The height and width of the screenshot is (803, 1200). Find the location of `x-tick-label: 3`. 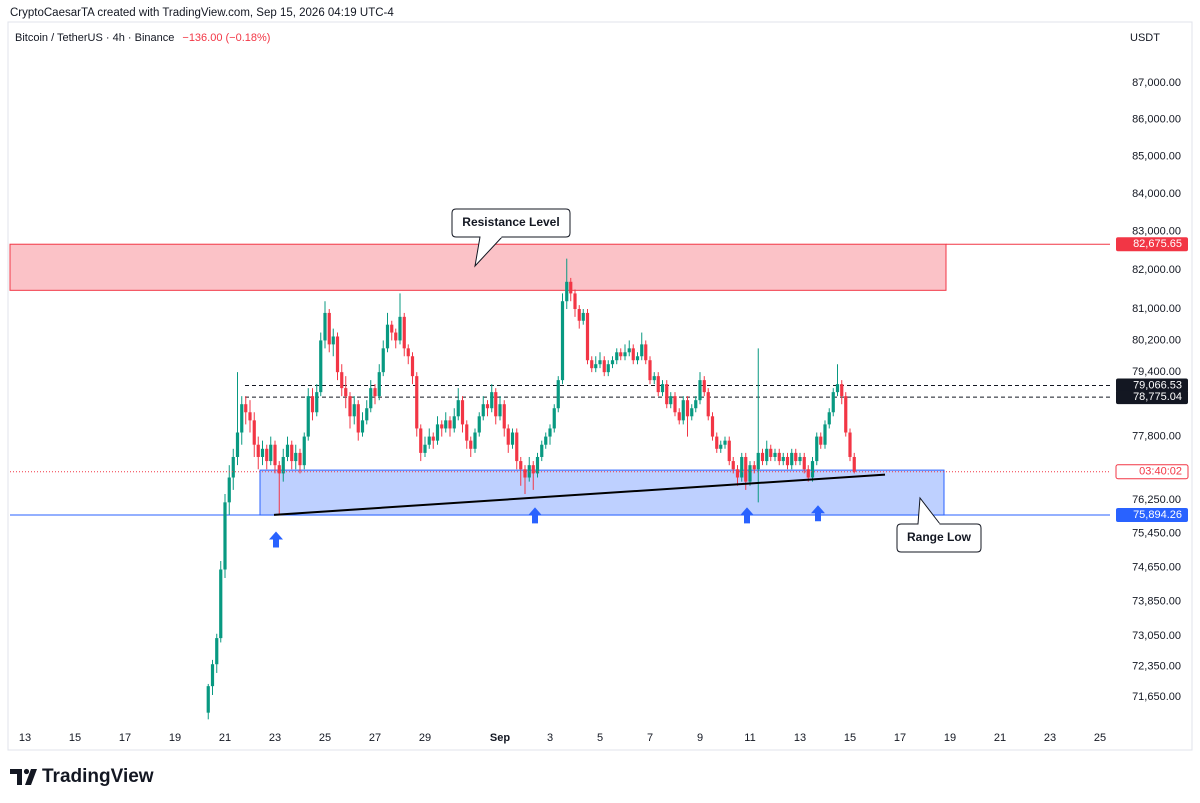

x-tick-label: 3 is located at coordinates (550, 738).